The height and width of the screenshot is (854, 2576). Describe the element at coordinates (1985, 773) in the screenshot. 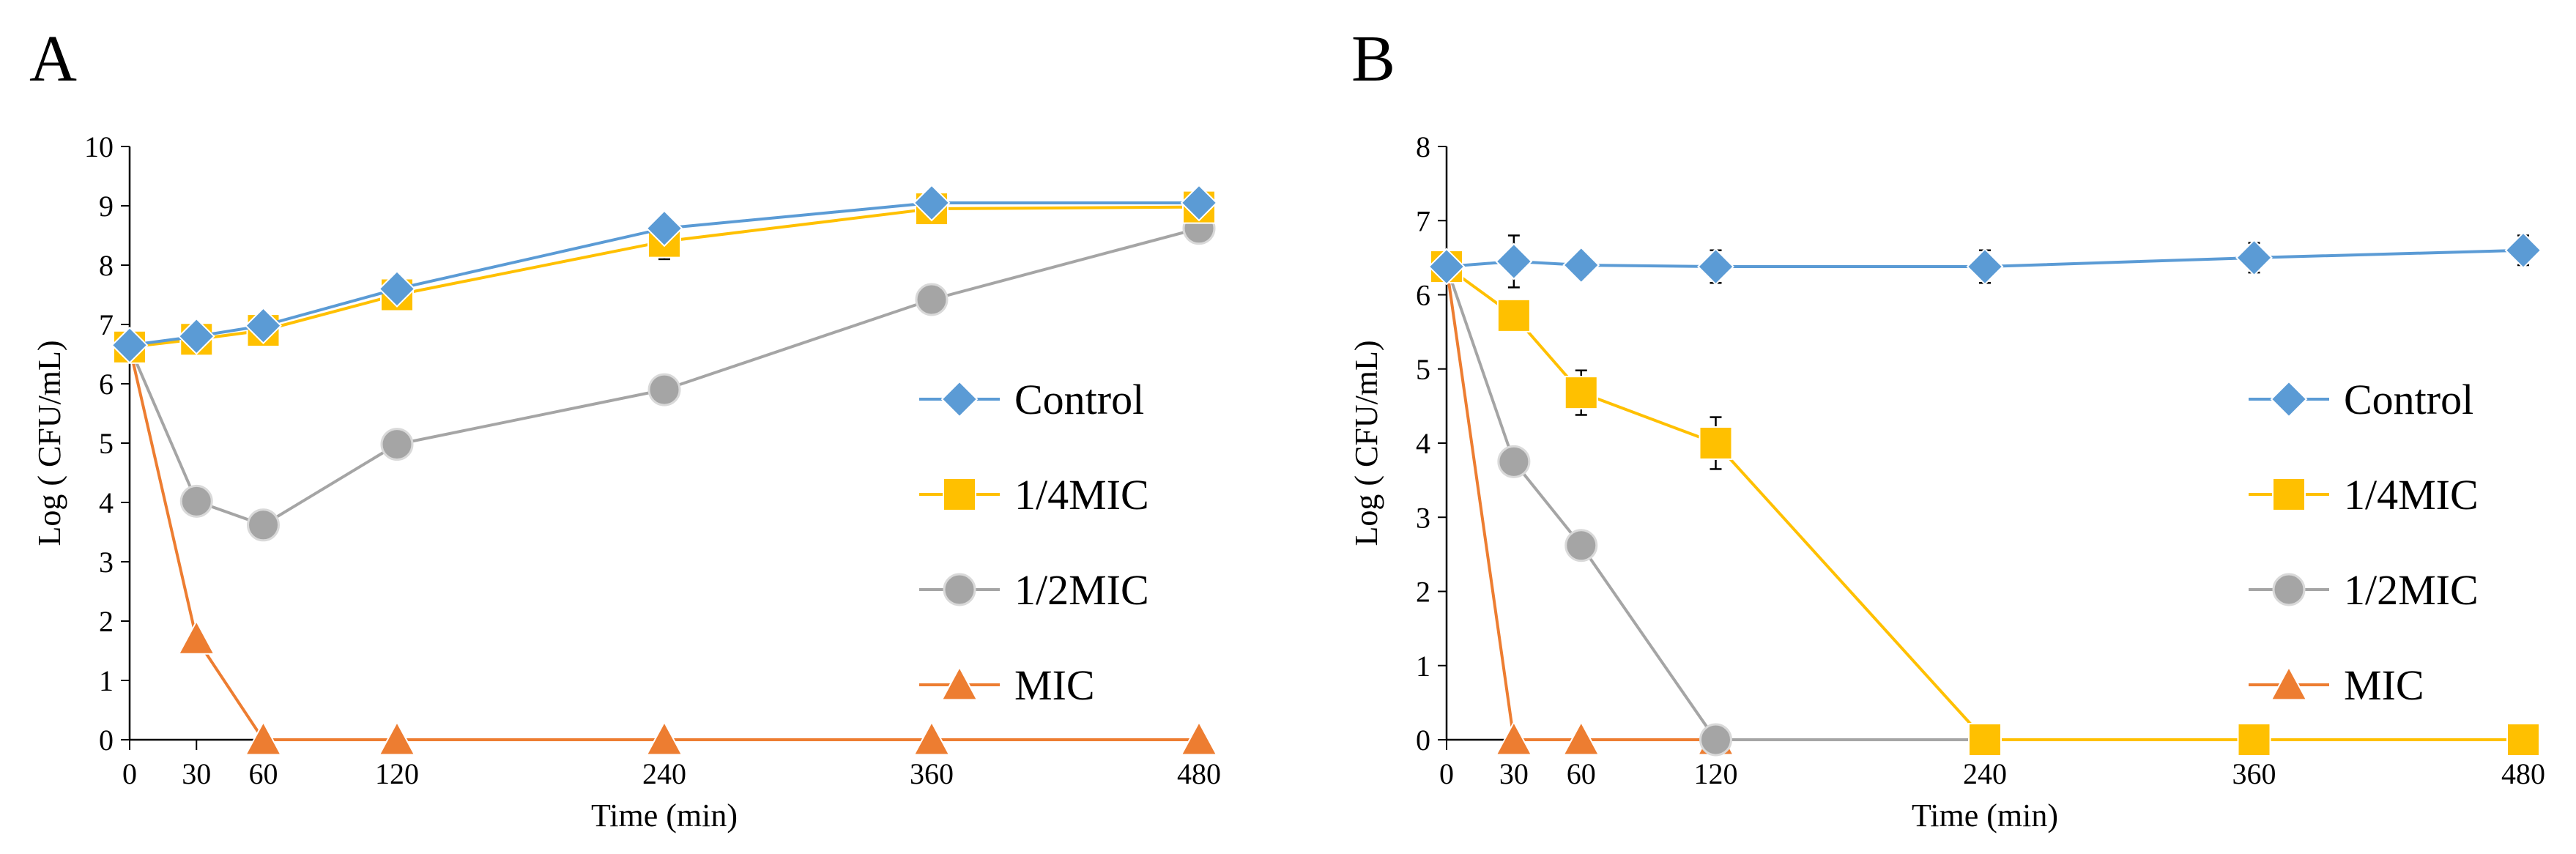

I see `x-tick-label: 240` at that location.